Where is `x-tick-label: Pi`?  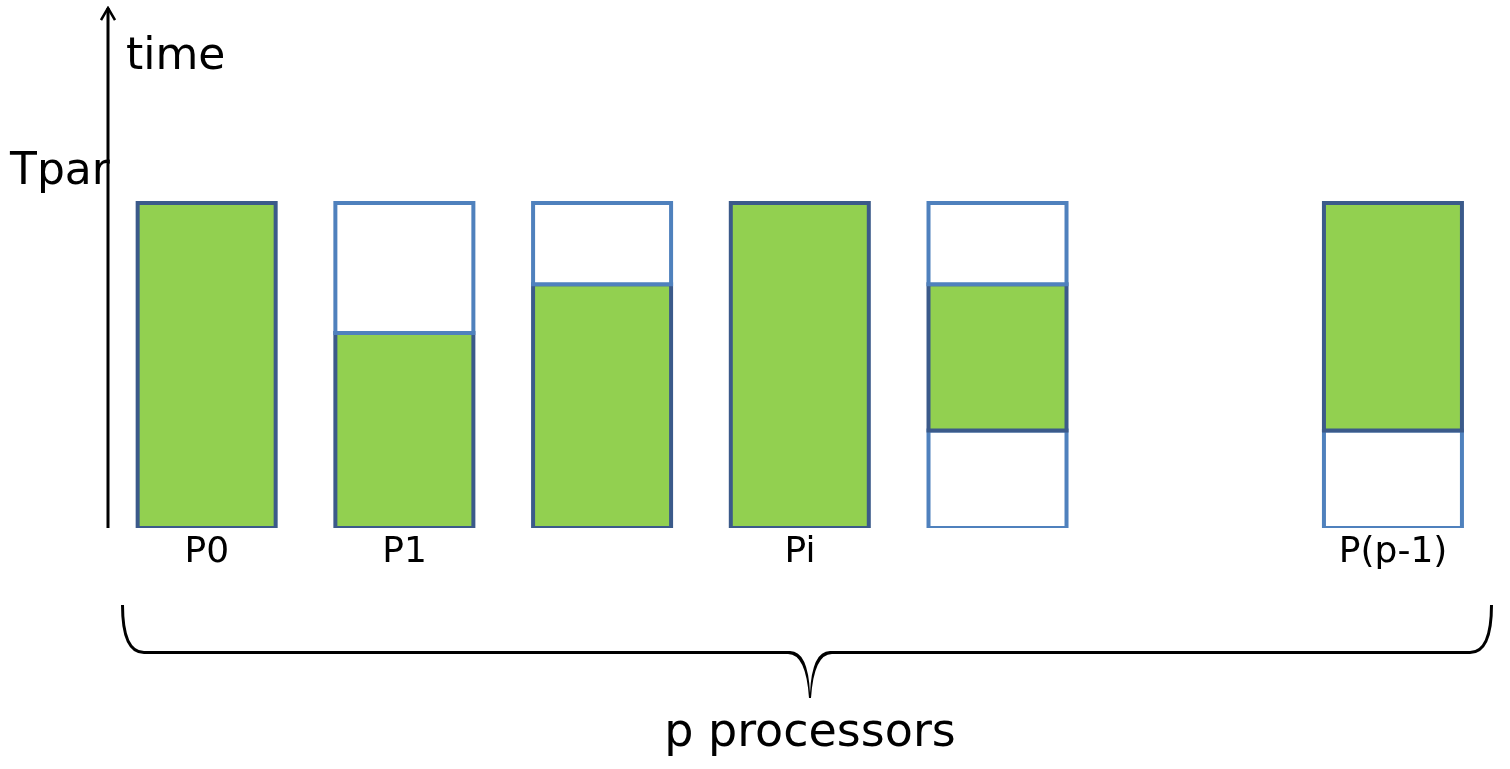 x-tick-label: Pi is located at coordinates (800, 549).